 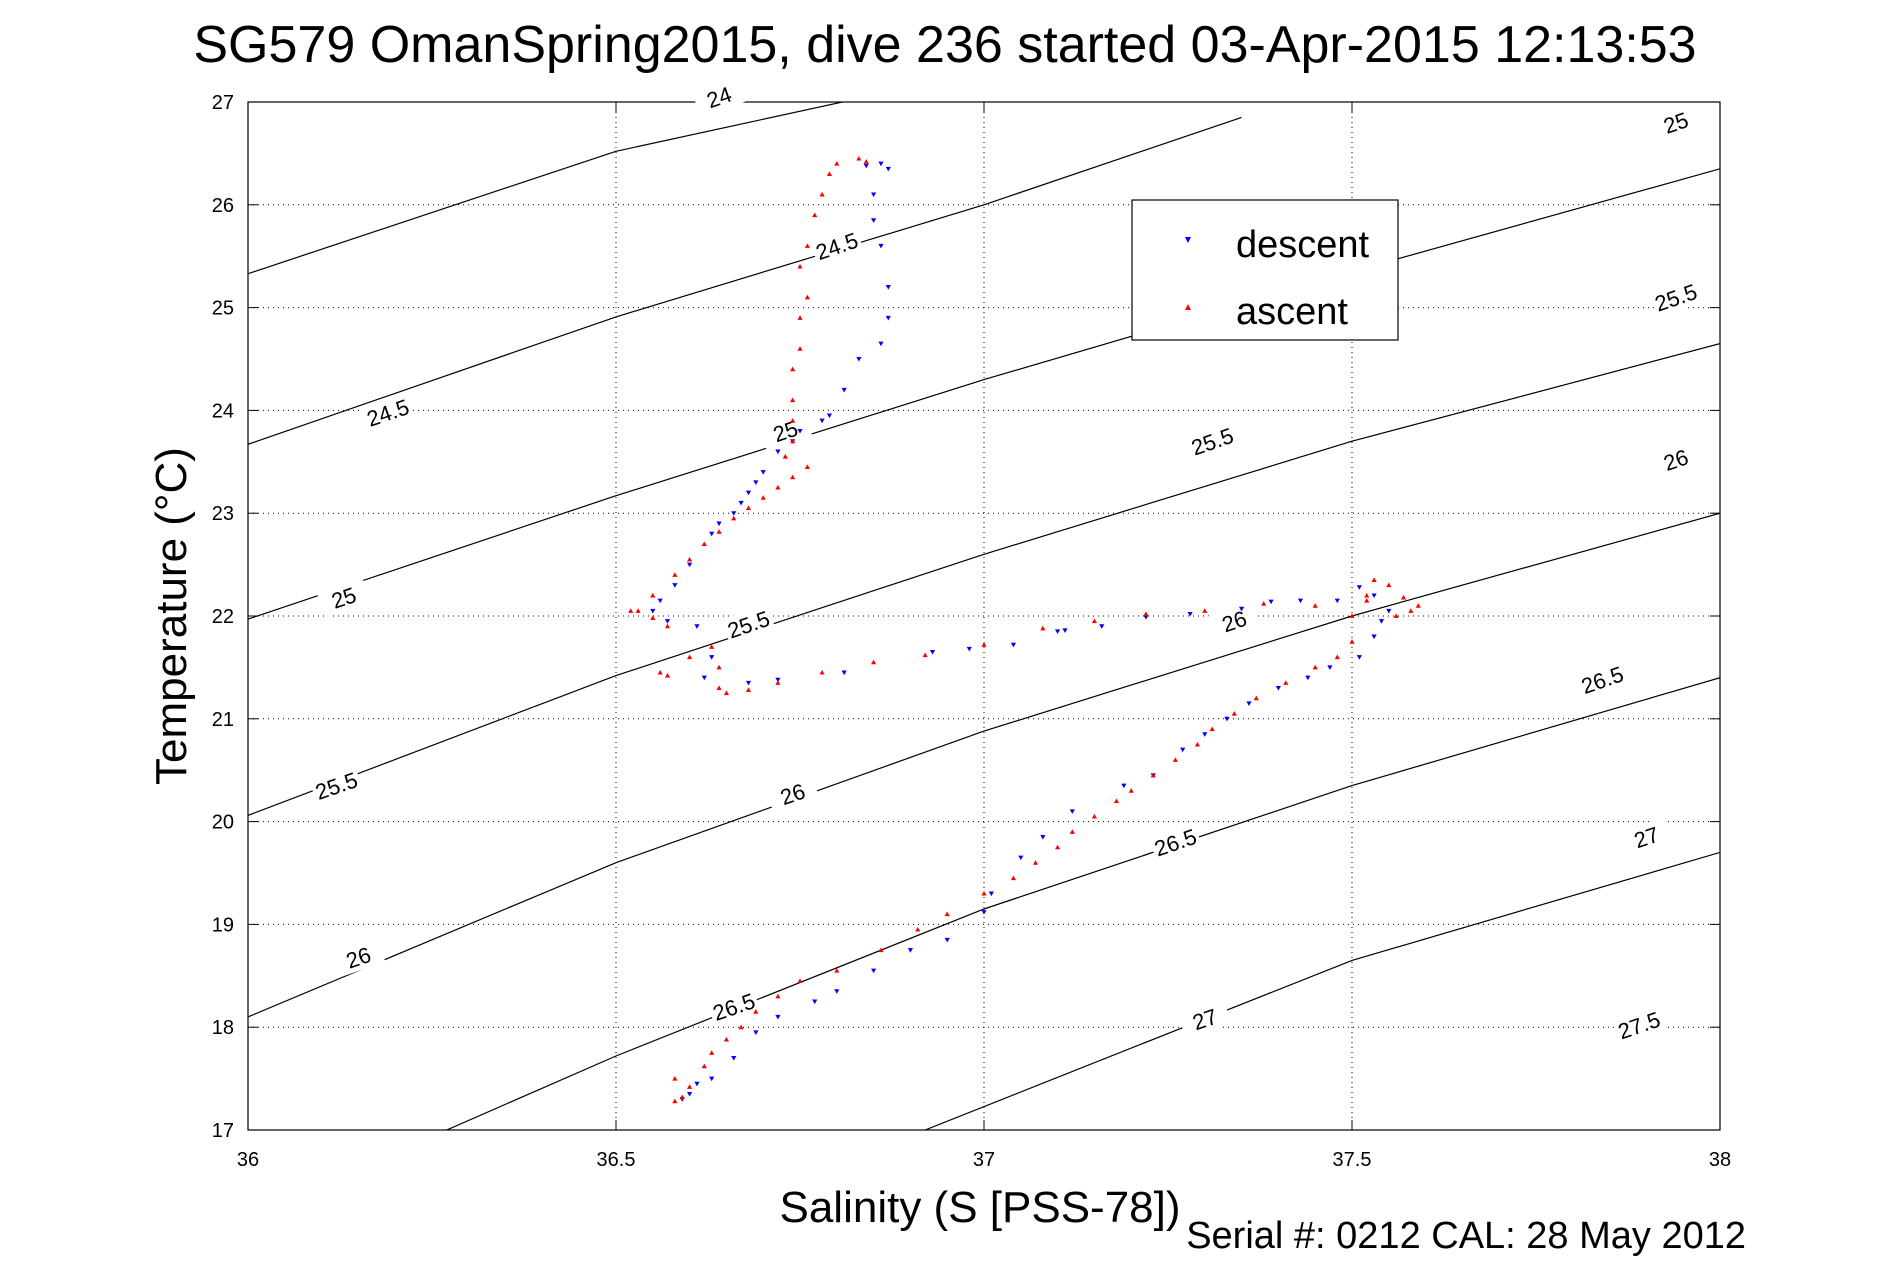 I want to click on y-tick-label: 25, so click(x=223, y=309).